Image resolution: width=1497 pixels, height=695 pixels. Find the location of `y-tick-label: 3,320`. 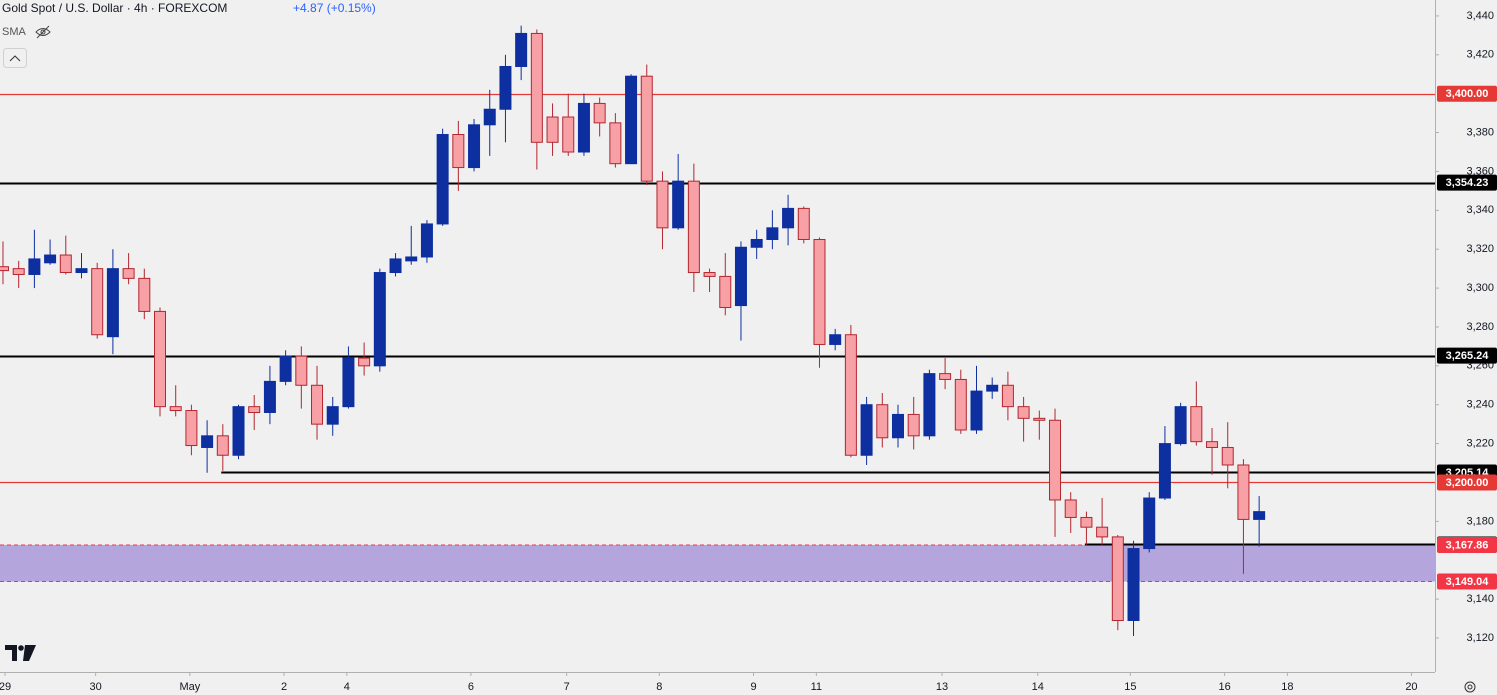

y-tick-label: 3,320 is located at coordinates (1480, 249).